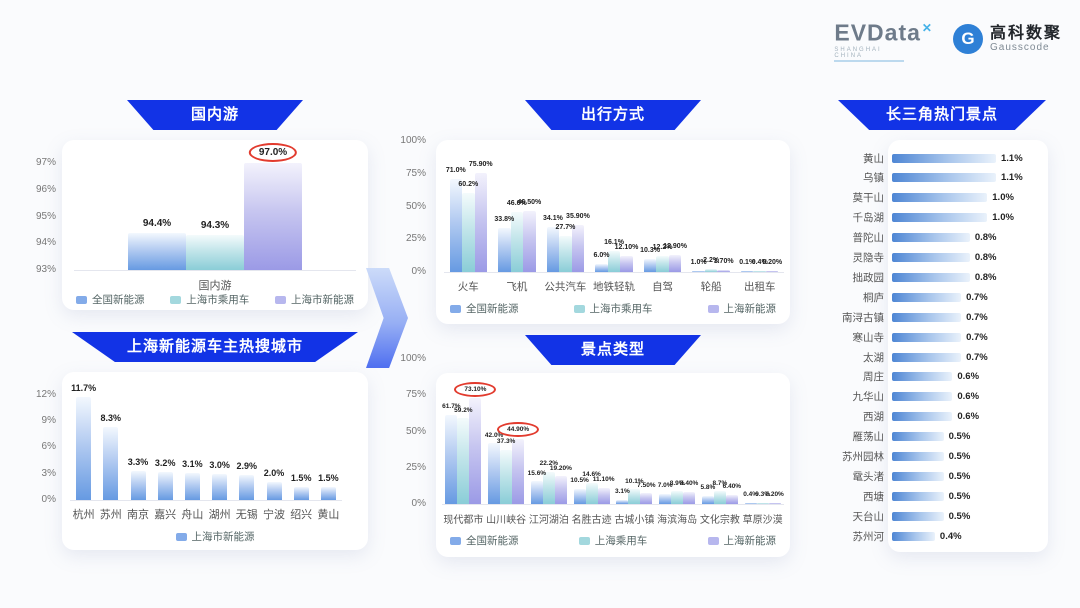  Describe the element at coordinates (939, 277) in the screenshot. I see `hot-spot-row: 拙政园 0.8%` at that location.